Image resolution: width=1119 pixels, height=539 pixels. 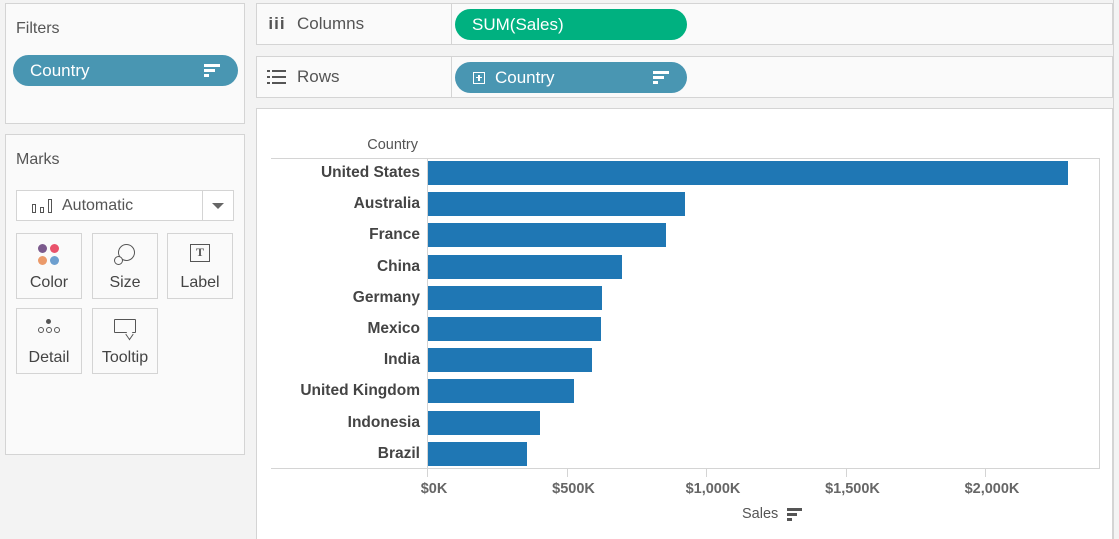 I want to click on tooltip-icon, so click(x=125, y=330).